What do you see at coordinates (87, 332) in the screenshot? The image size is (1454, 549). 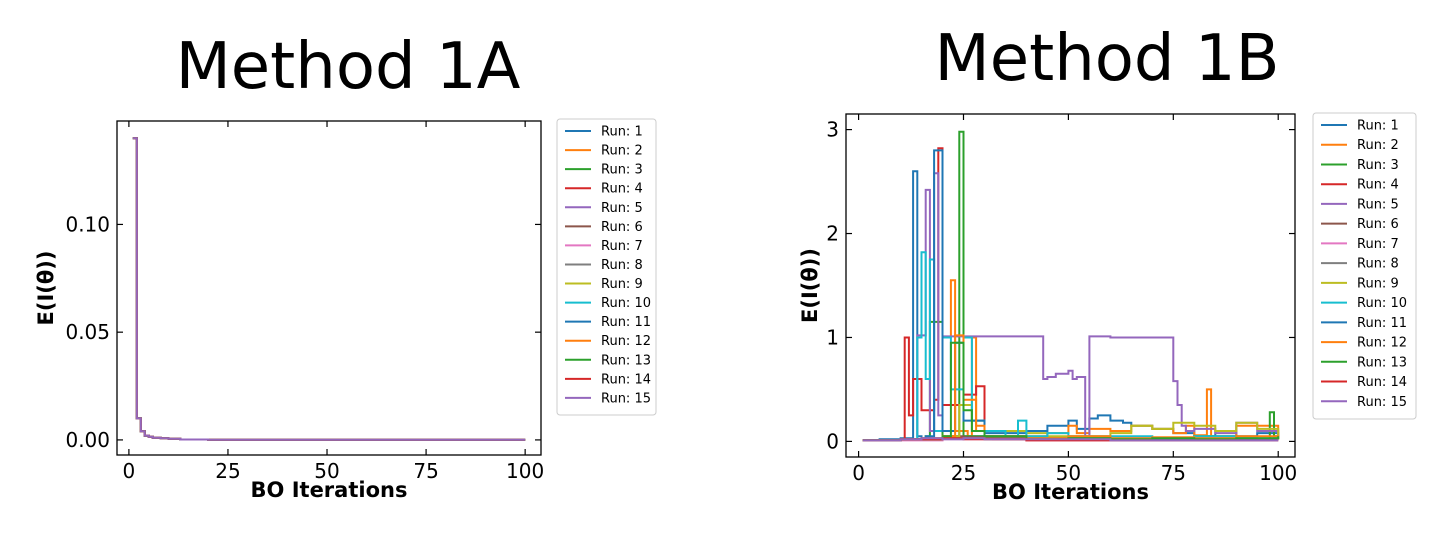 I see `y-tick-label: 0.05` at bounding box center [87, 332].